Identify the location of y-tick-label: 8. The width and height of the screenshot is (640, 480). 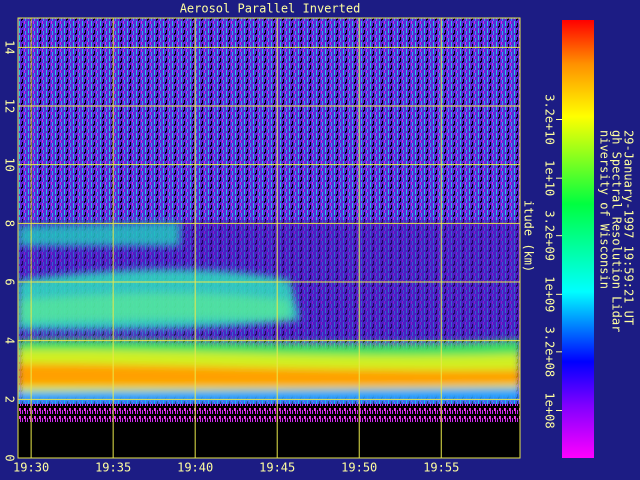
(10, 223).